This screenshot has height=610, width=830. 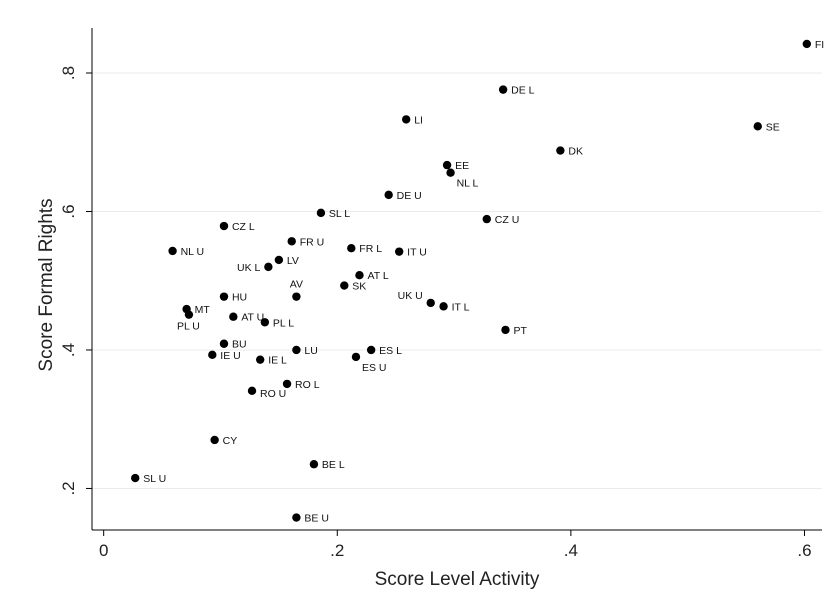 What do you see at coordinates (193, 252) in the screenshot?
I see `data-point-label: NL U` at bounding box center [193, 252].